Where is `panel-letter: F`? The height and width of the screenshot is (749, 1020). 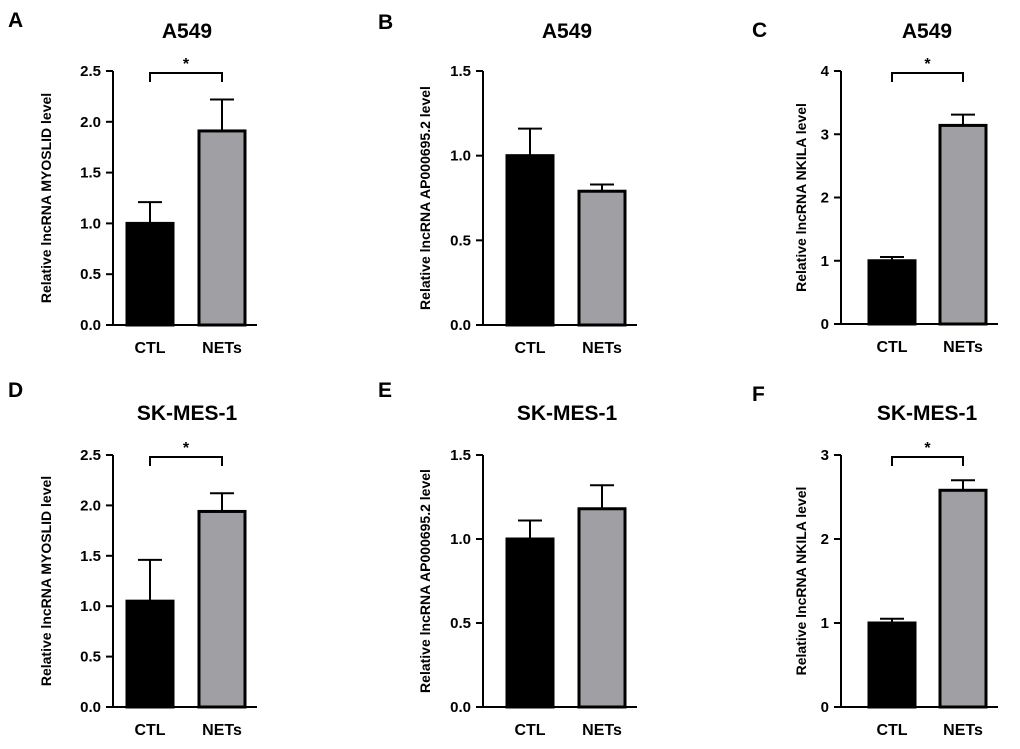
panel-letter: F is located at coordinates (758, 394).